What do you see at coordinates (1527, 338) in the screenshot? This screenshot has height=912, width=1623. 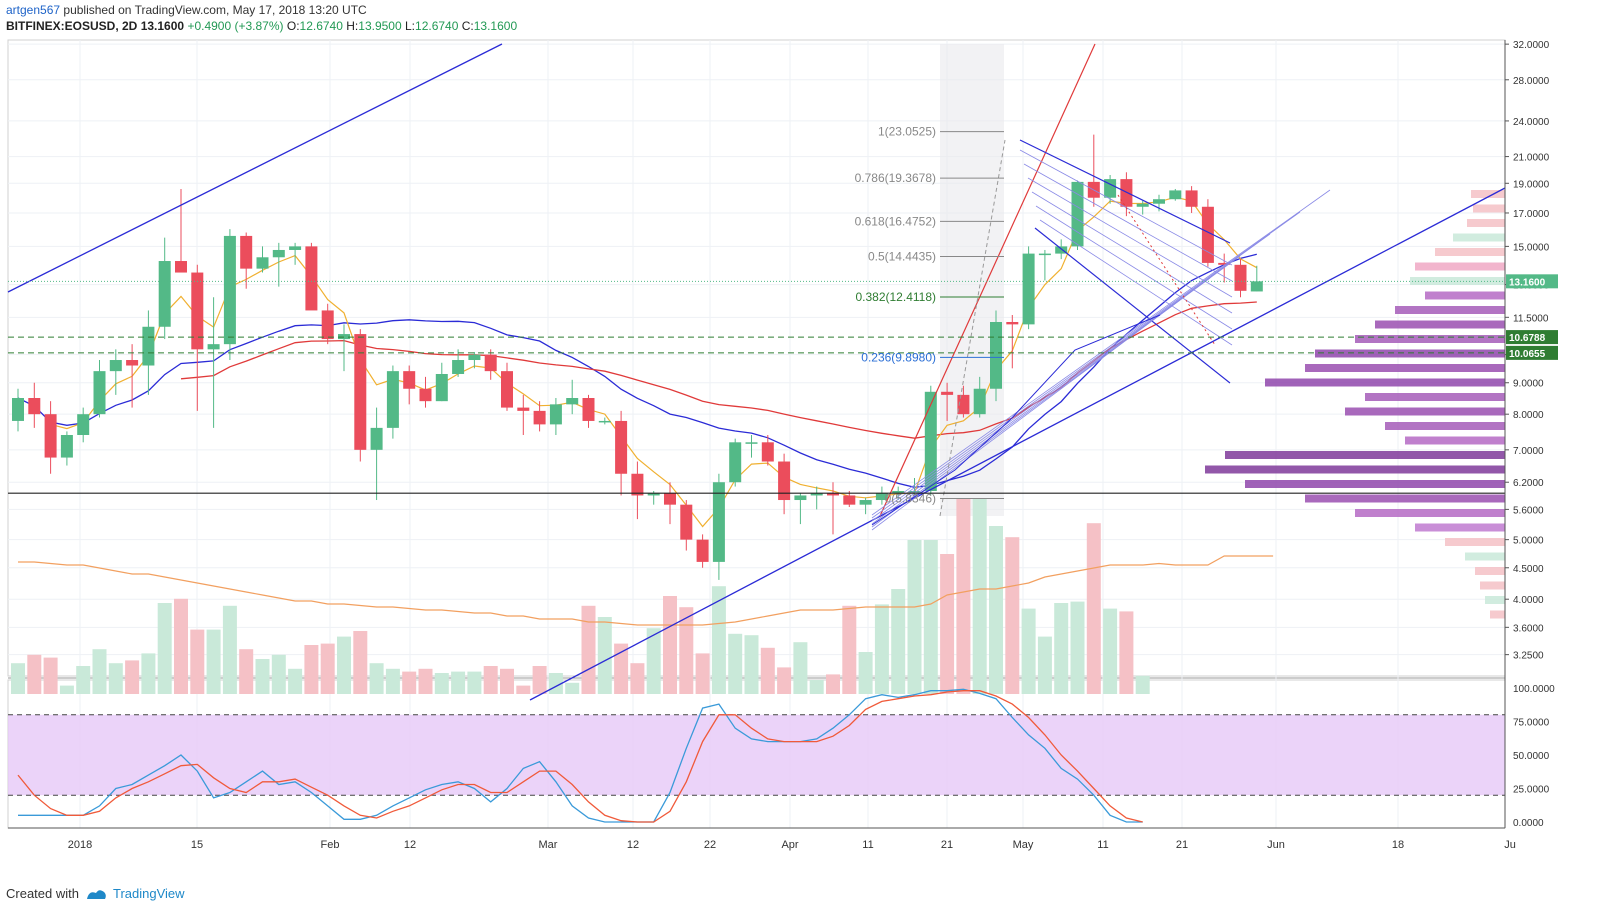 I see `price-tag-label: 10.6788` at bounding box center [1527, 338].